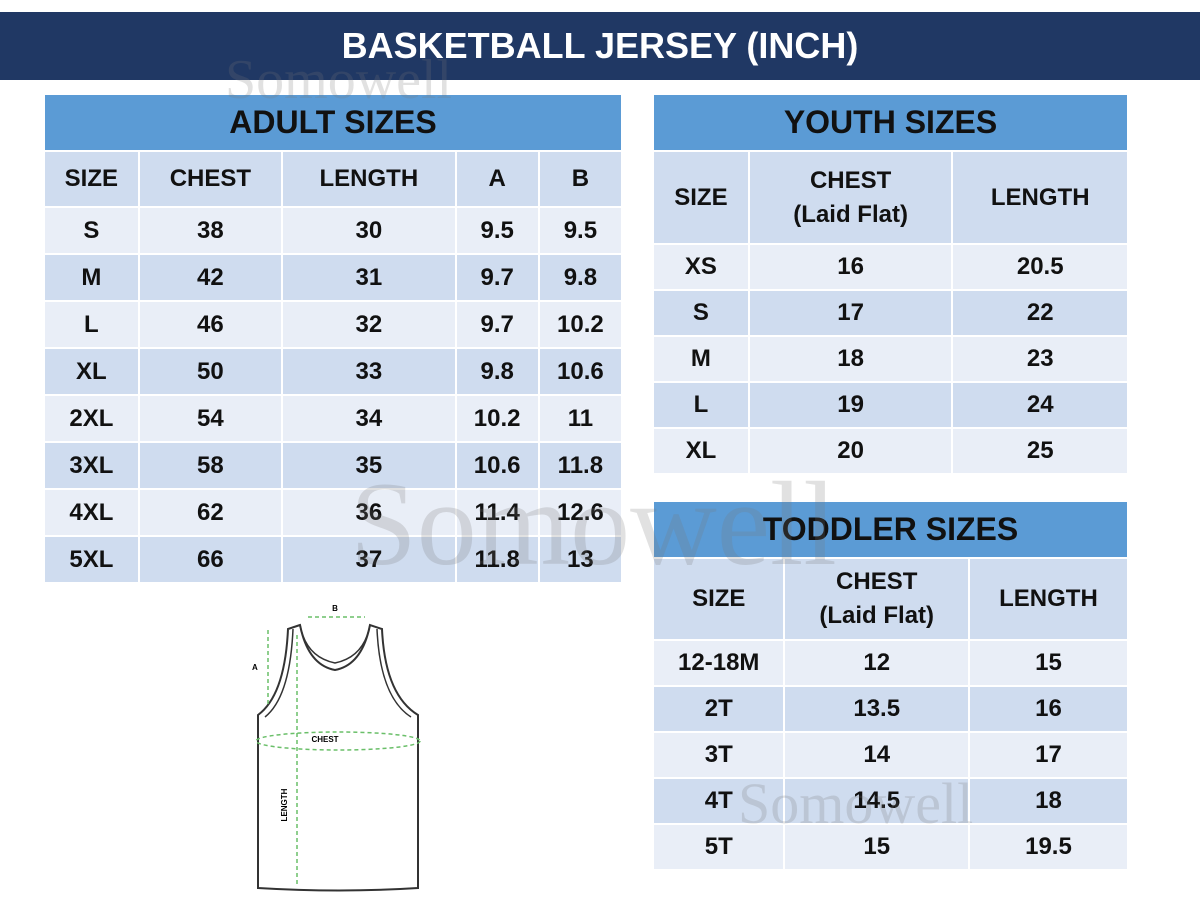 The height and width of the screenshot is (900, 1200). I want to click on table-row: 5XL 66 37 11.8 13, so click(333, 559).